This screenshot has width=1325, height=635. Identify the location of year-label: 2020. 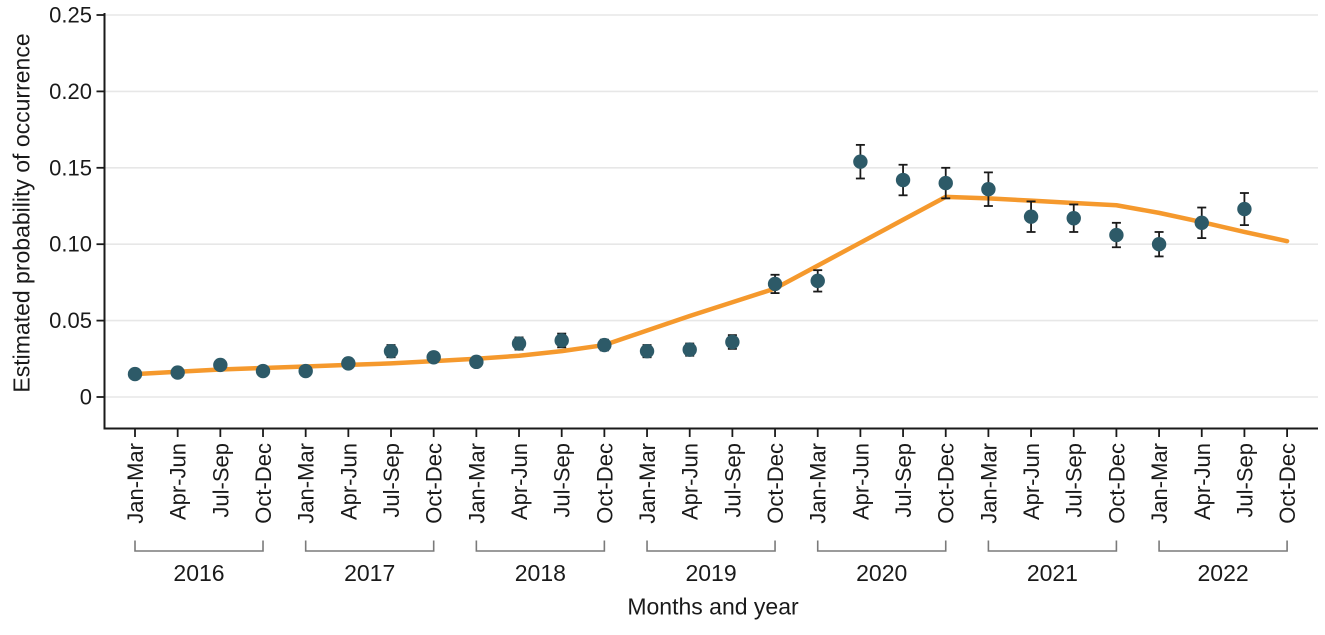
(881, 573).